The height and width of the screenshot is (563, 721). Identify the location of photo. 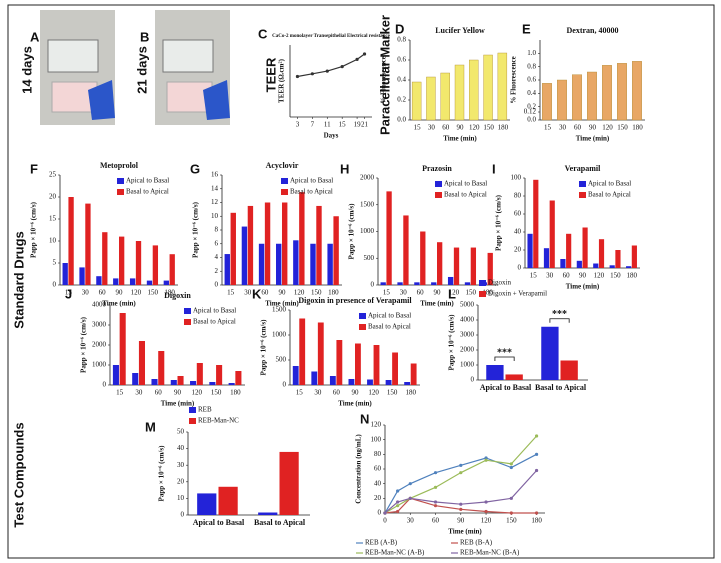
(77, 67).